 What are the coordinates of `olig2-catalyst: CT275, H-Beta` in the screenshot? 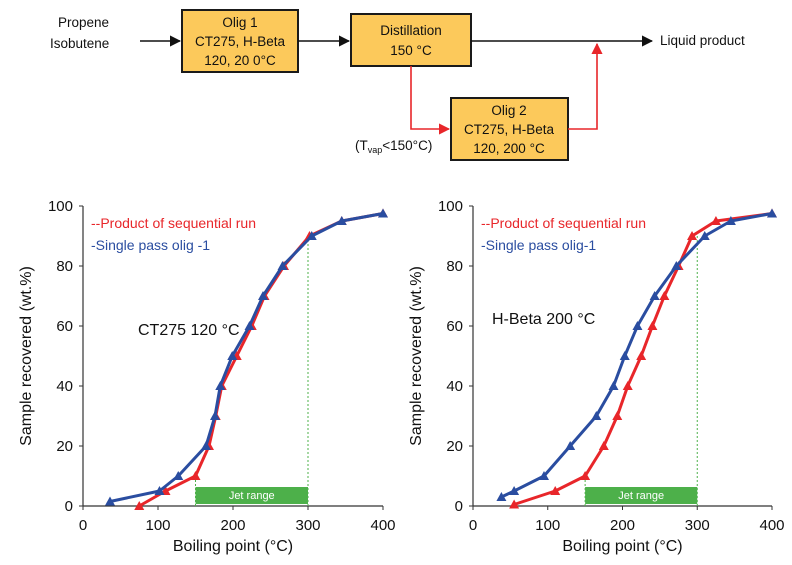 It's located at (509, 129).